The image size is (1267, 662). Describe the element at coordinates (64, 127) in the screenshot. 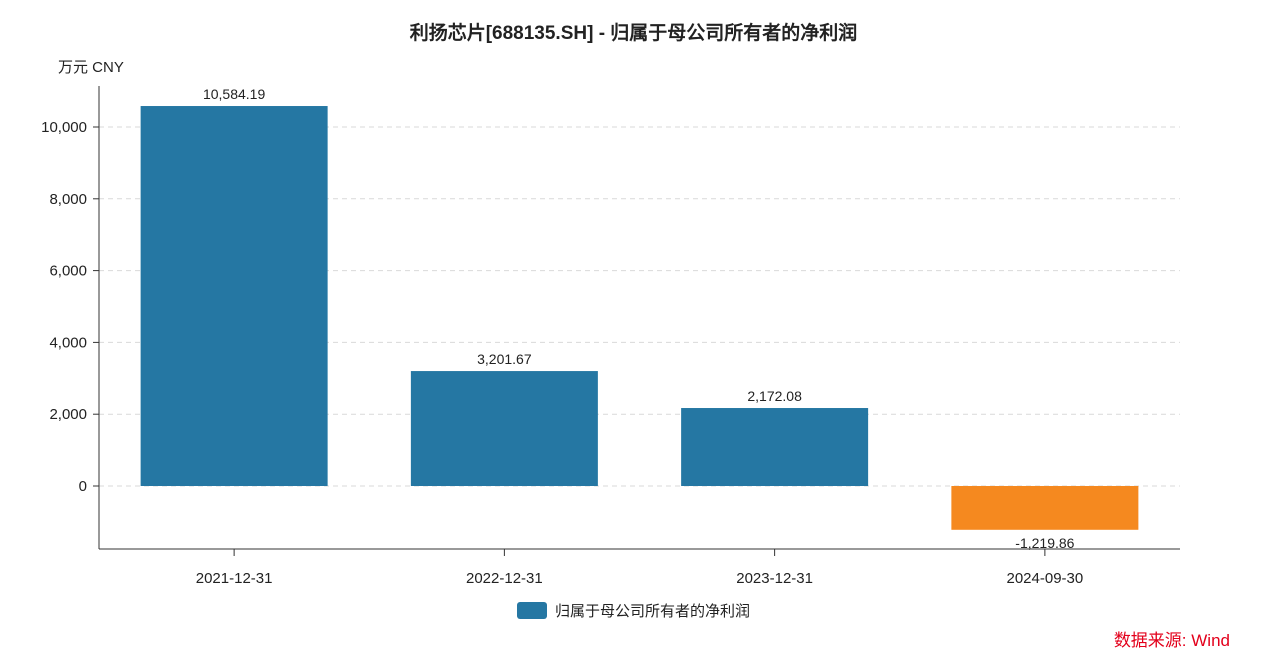

I see `y-tick-label: 10,000` at that location.